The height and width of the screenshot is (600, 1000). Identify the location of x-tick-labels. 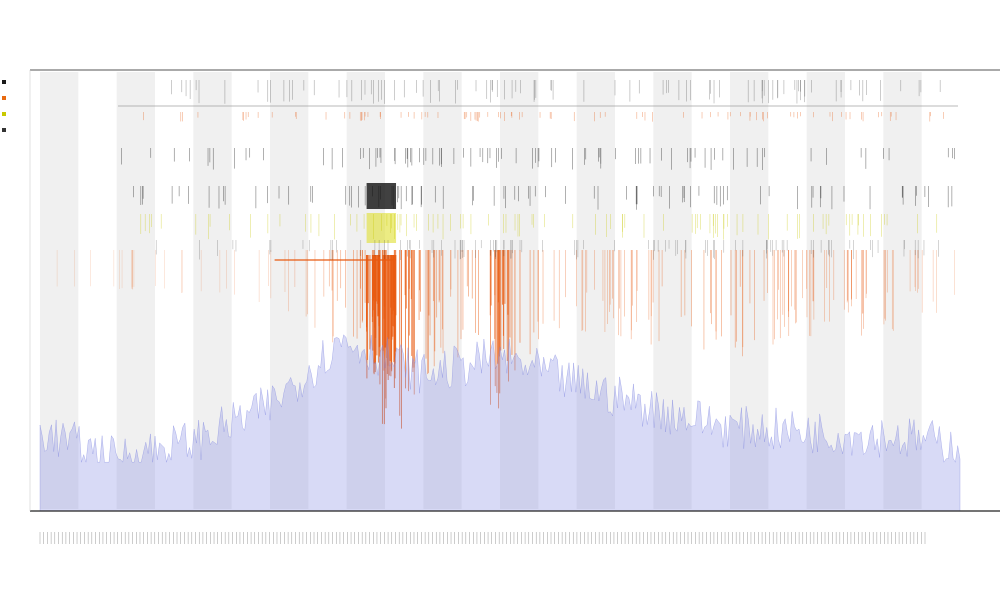
(482, 538).